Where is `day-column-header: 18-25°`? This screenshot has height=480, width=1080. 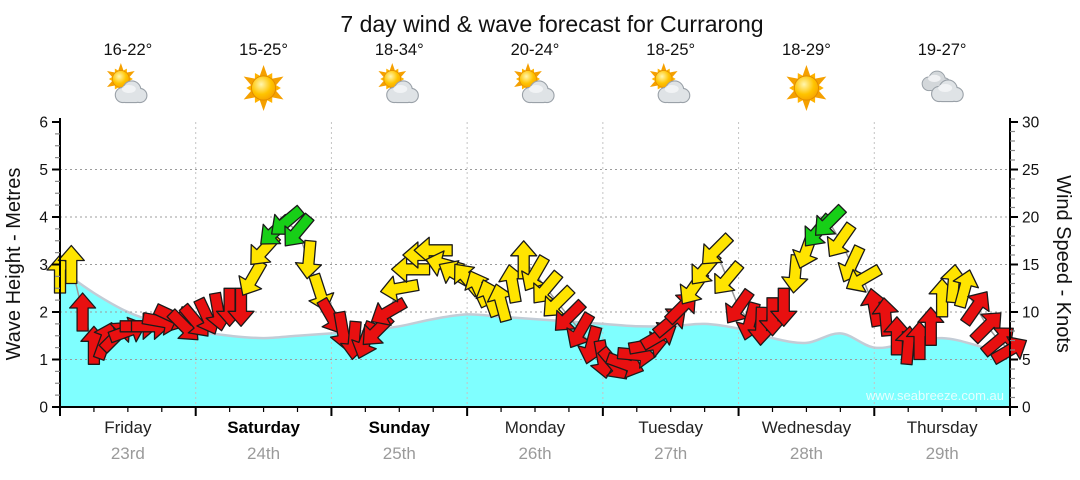
day-column-header: 18-25° is located at coordinates (670, 72).